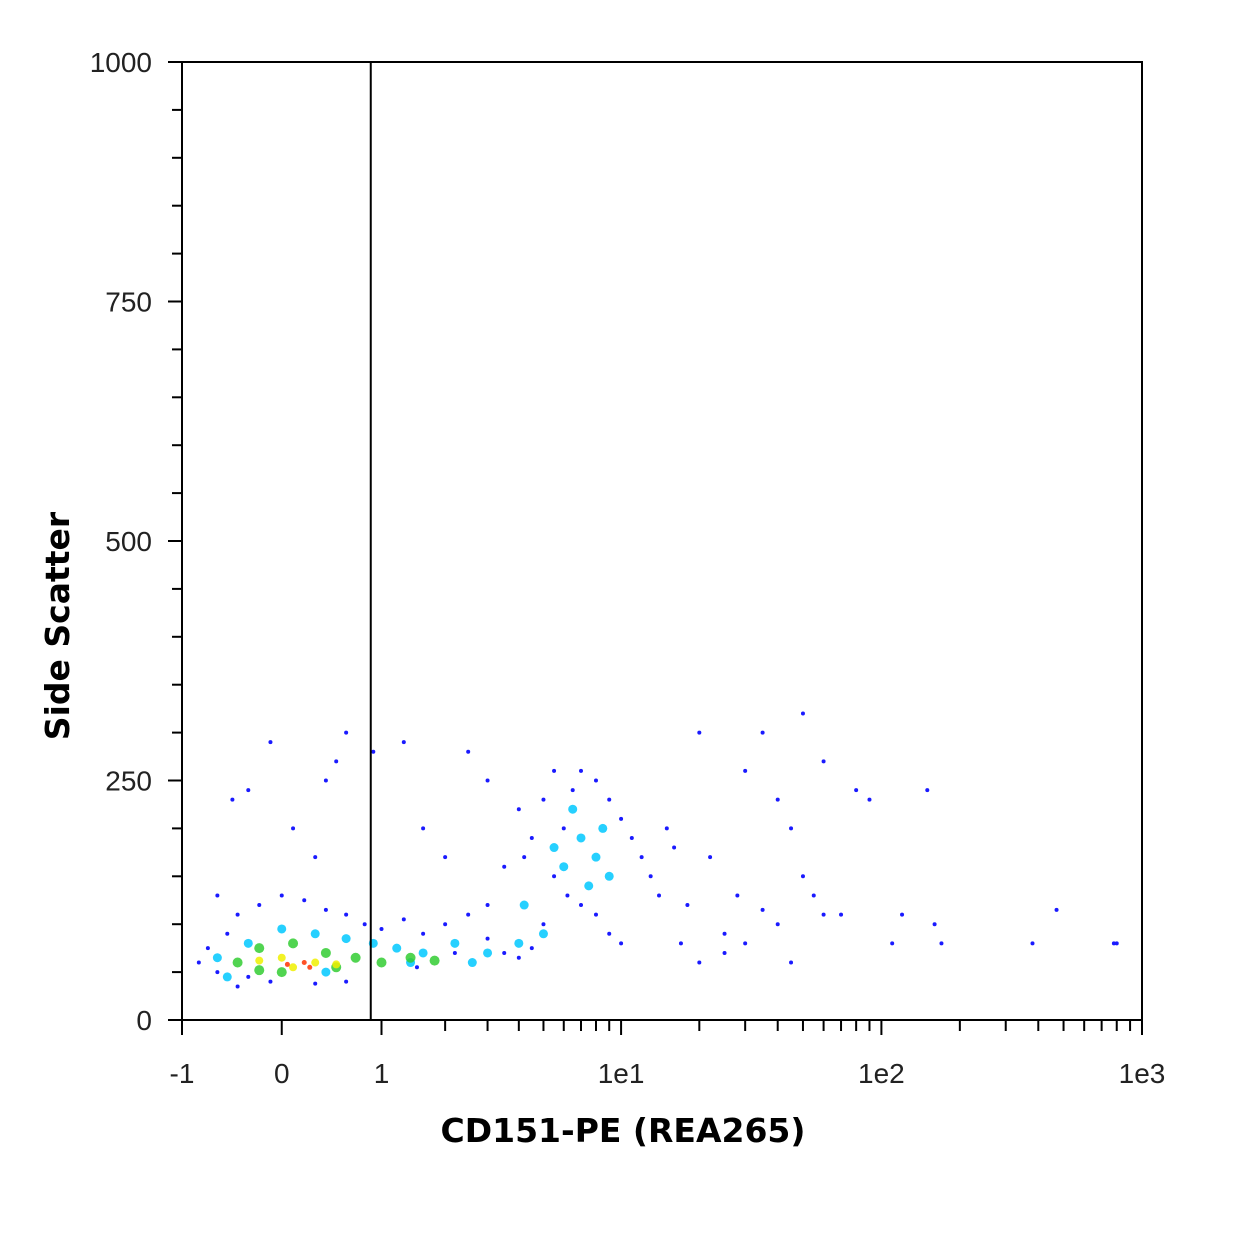  Describe the element at coordinates (282, 1073) in the screenshot. I see `x-tick-label: 0` at that location.